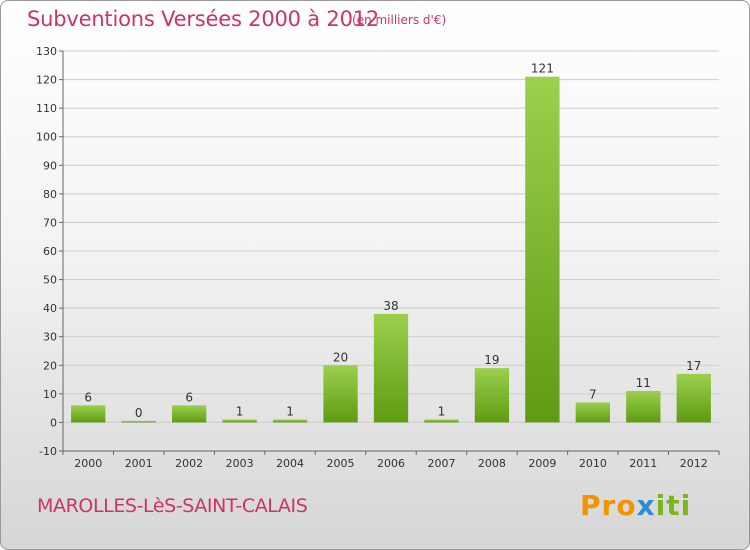 Image resolution: width=750 pixels, height=550 pixels. What do you see at coordinates (239, 421) in the screenshot?
I see `bar-2003` at bounding box center [239, 421].